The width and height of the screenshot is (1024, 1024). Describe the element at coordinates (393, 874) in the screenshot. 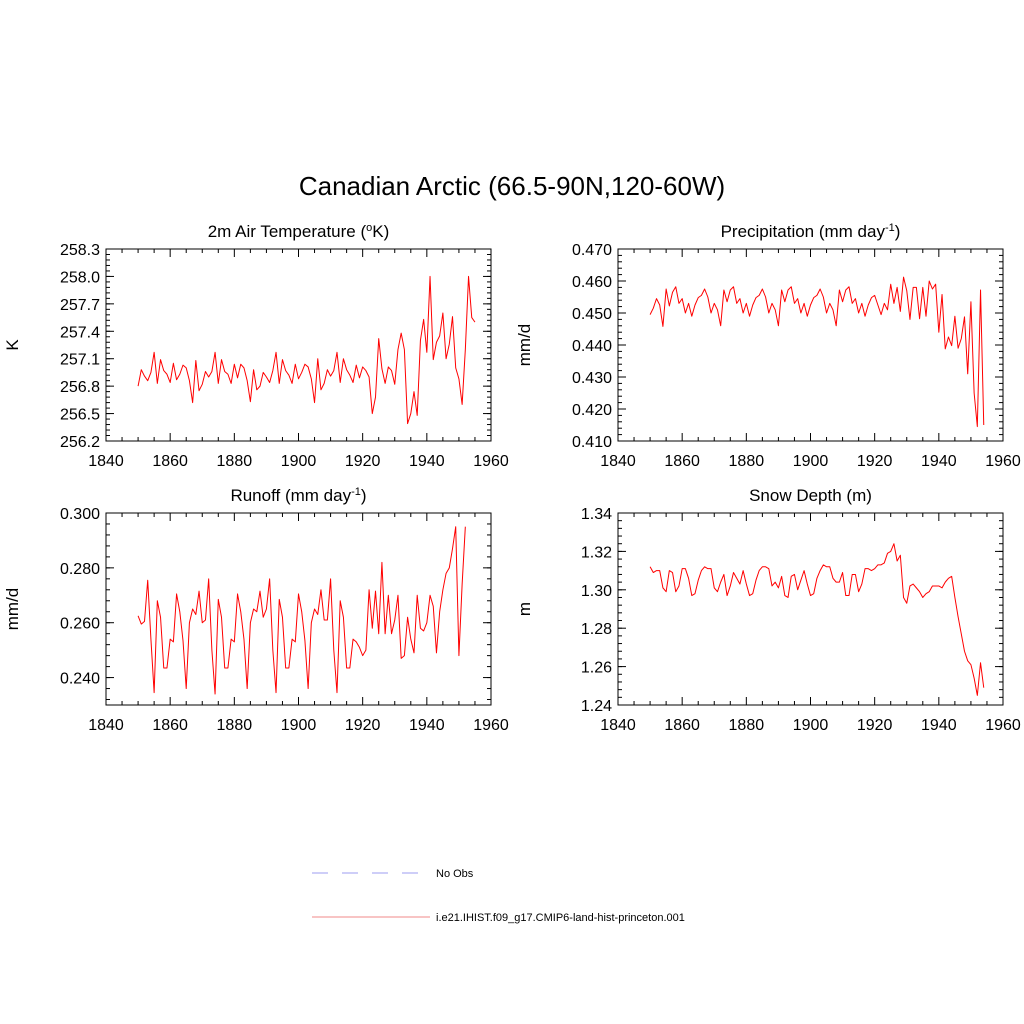

I see `legend-entry: No Obs` at that location.